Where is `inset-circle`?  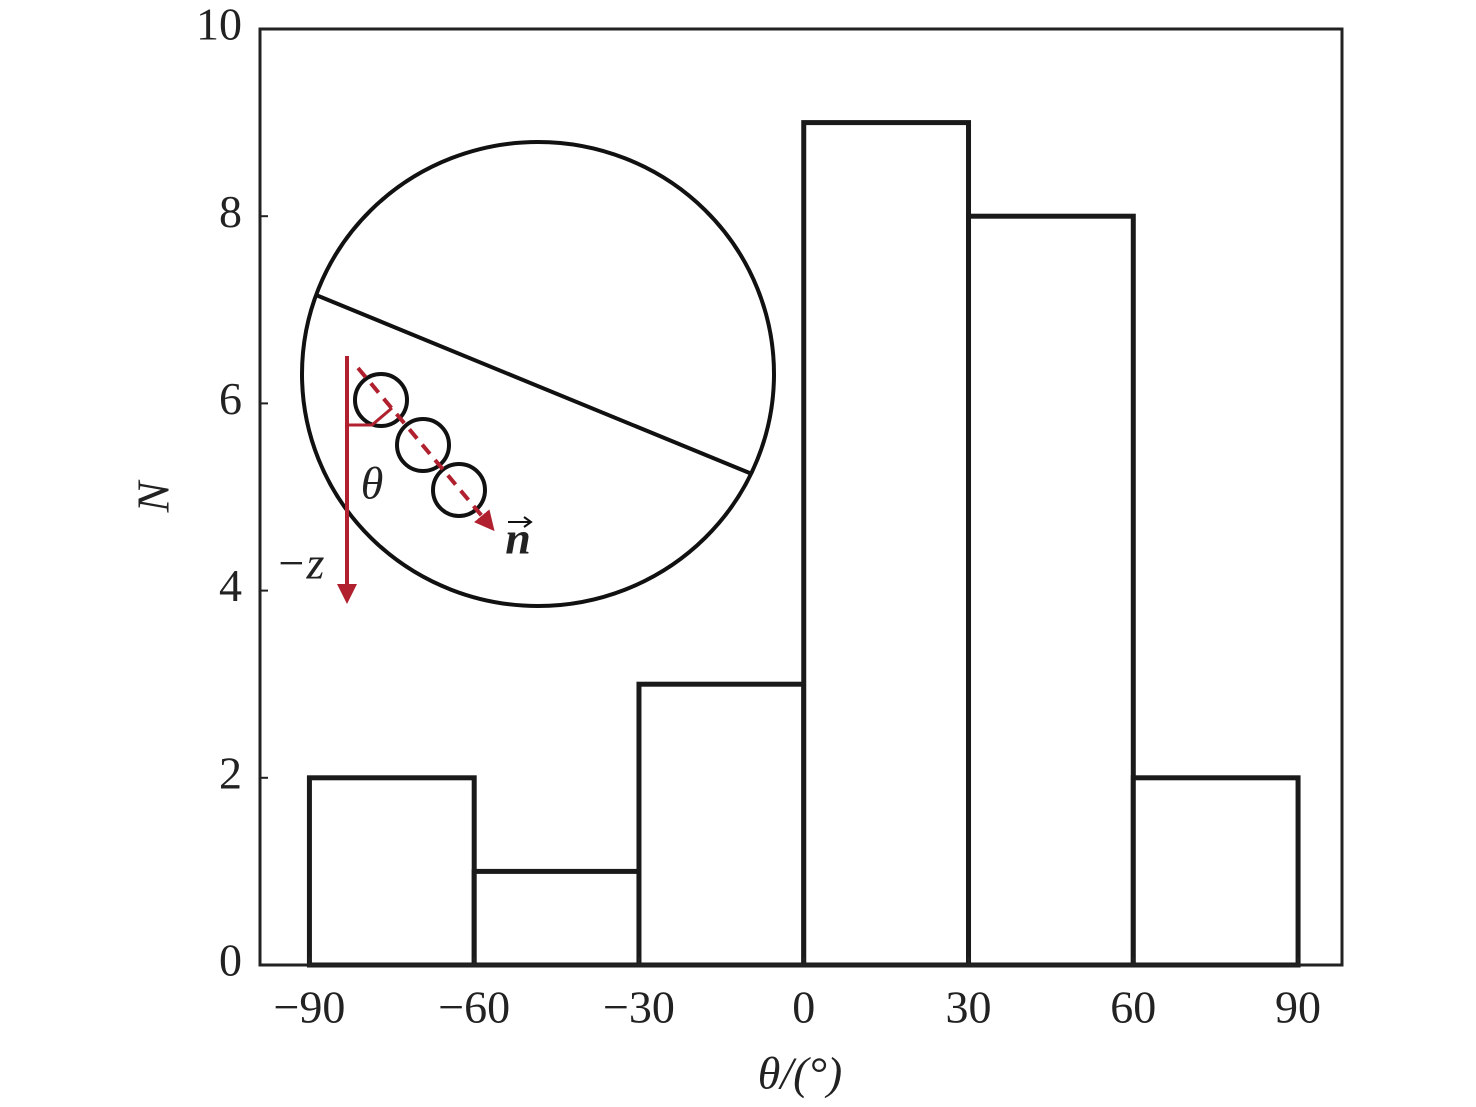 inset-circle is located at coordinates (538, 374).